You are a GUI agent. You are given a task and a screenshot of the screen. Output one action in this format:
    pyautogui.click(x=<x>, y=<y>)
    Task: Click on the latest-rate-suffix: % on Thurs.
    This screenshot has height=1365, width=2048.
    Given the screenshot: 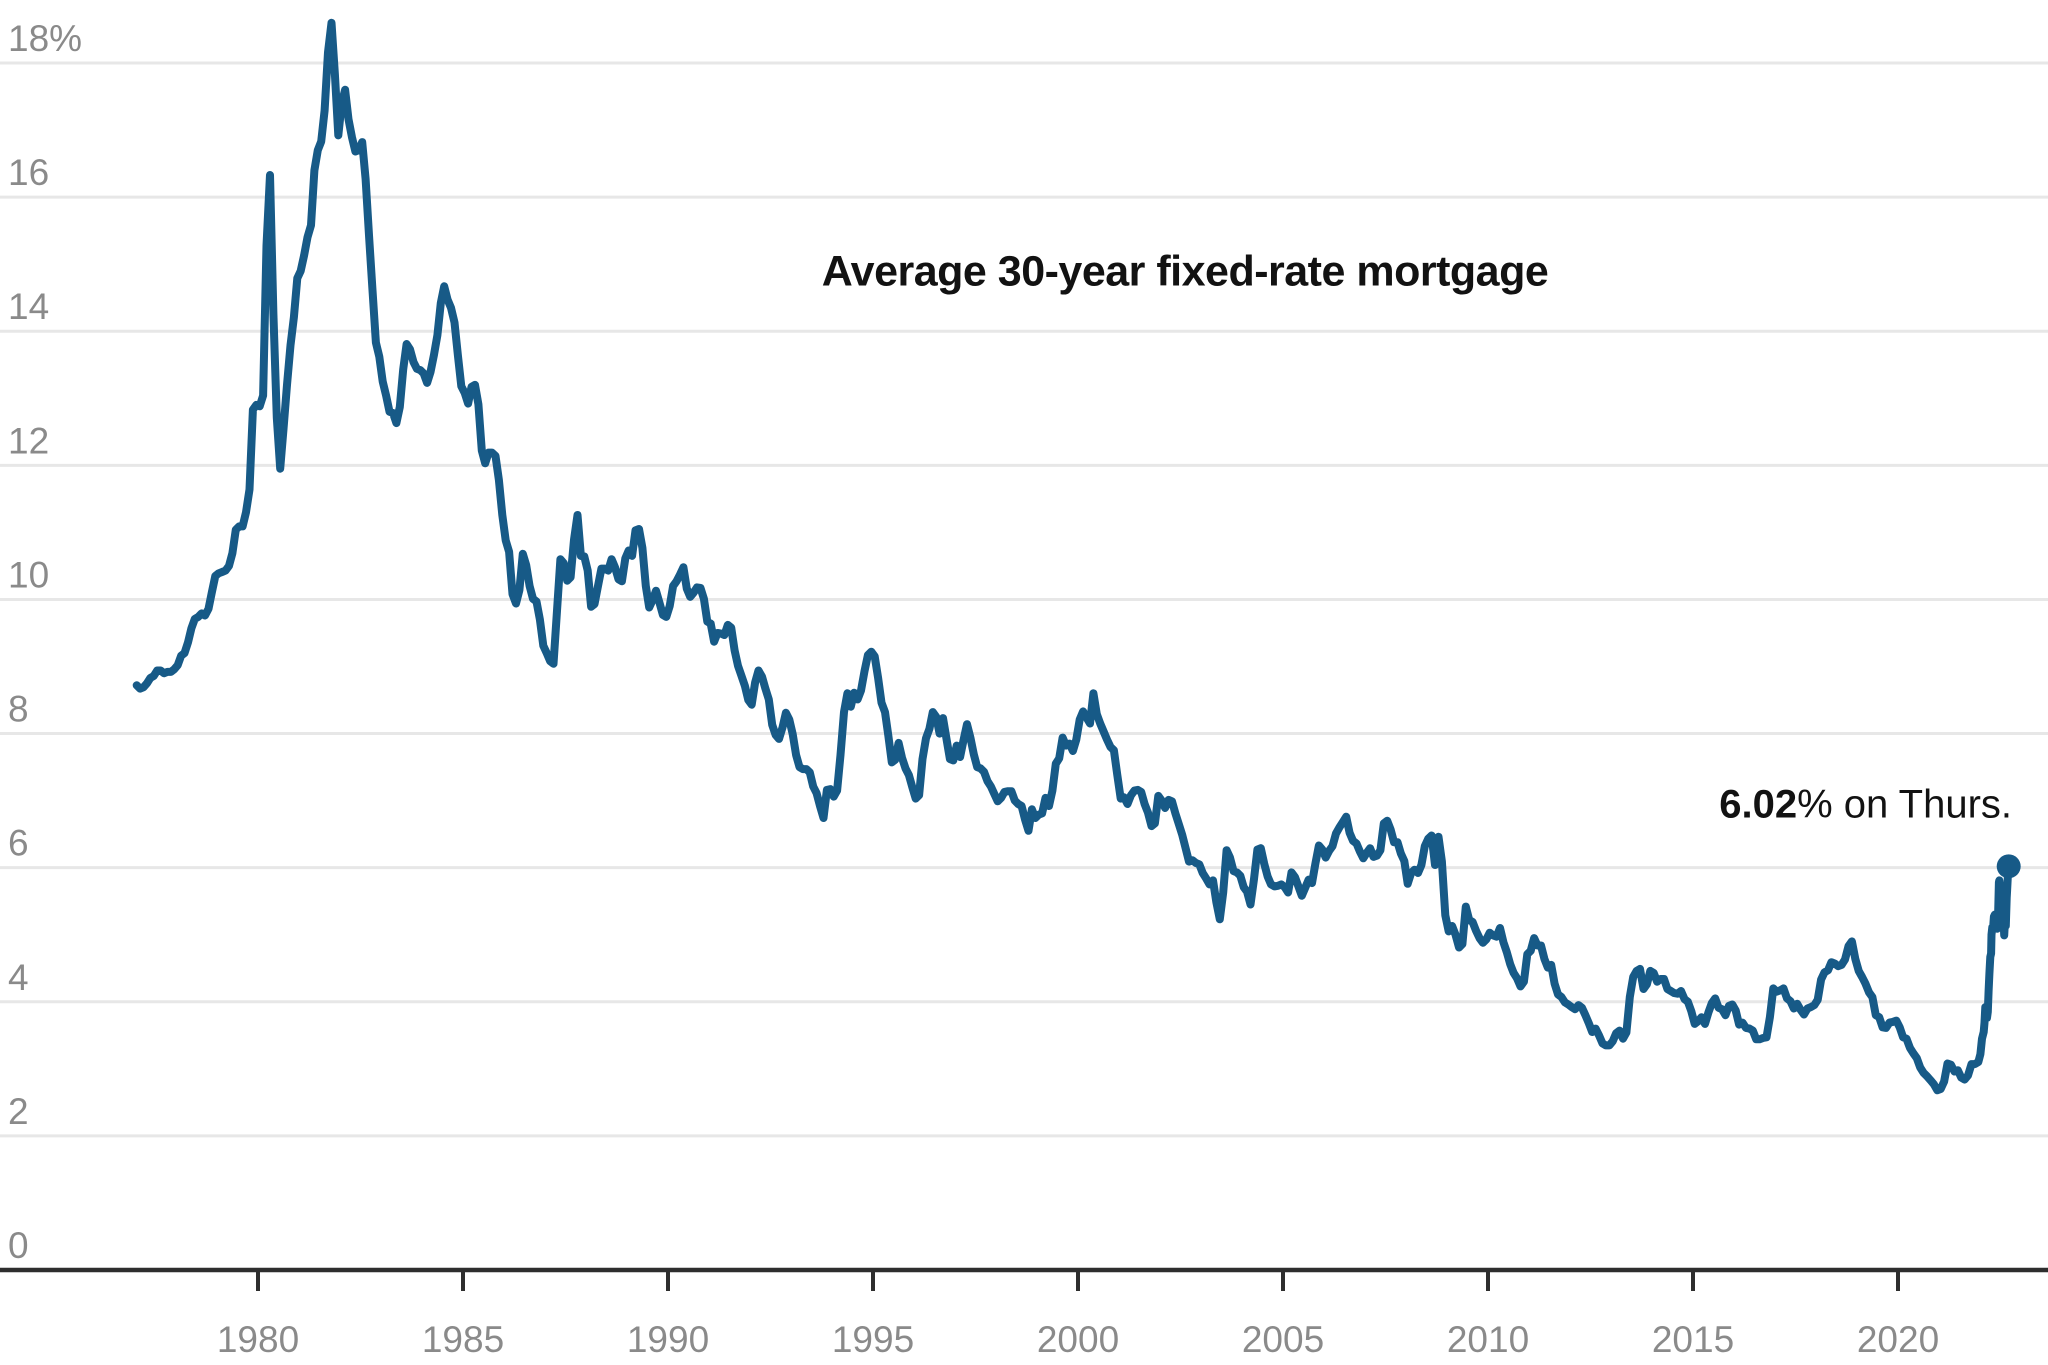 What is the action you would take?
    pyautogui.click(x=1904, y=804)
    